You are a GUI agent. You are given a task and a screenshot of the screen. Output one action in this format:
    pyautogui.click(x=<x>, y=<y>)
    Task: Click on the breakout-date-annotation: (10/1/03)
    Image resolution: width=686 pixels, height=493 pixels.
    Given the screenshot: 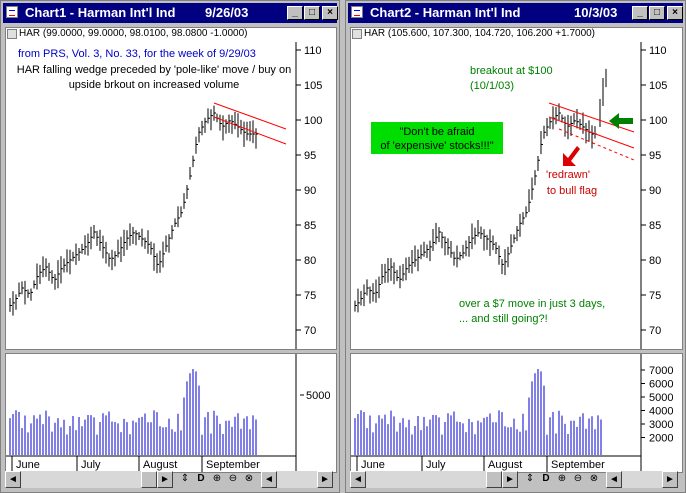 What is the action you would take?
    pyautogui.click(x=492, y=86)
    